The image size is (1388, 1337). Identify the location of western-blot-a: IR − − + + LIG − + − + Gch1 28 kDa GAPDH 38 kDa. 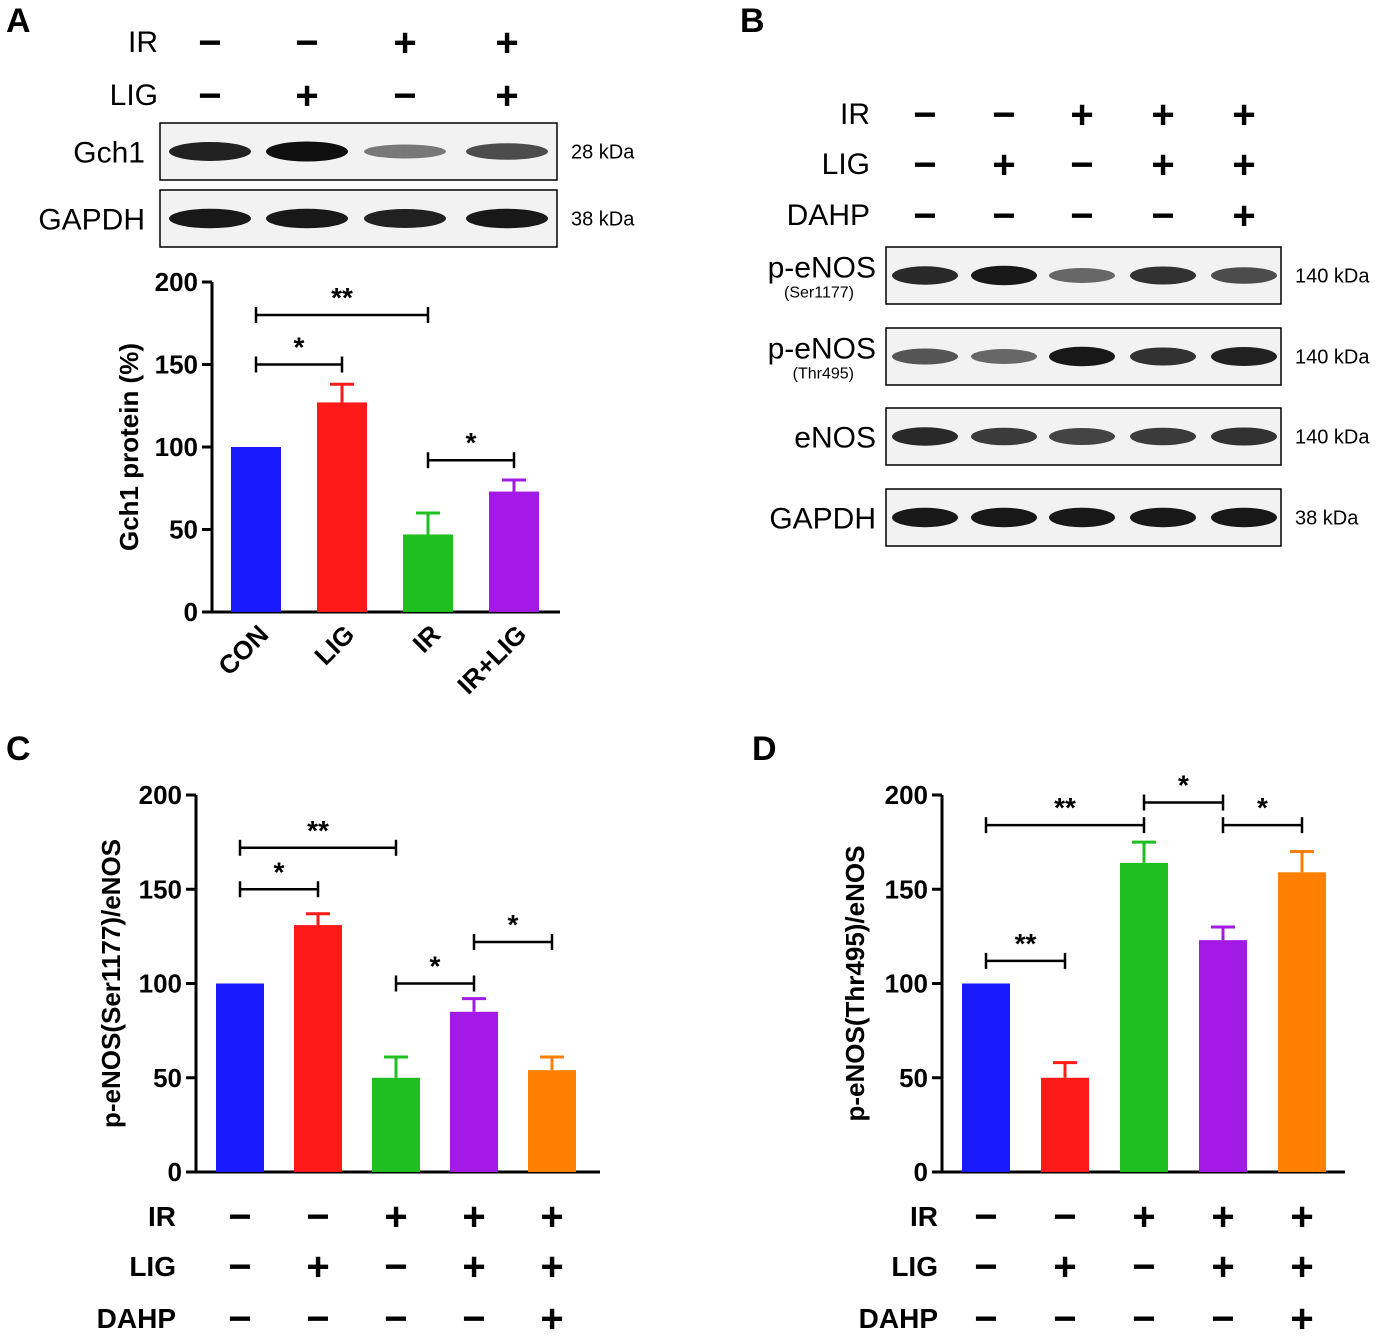
(336, 134).